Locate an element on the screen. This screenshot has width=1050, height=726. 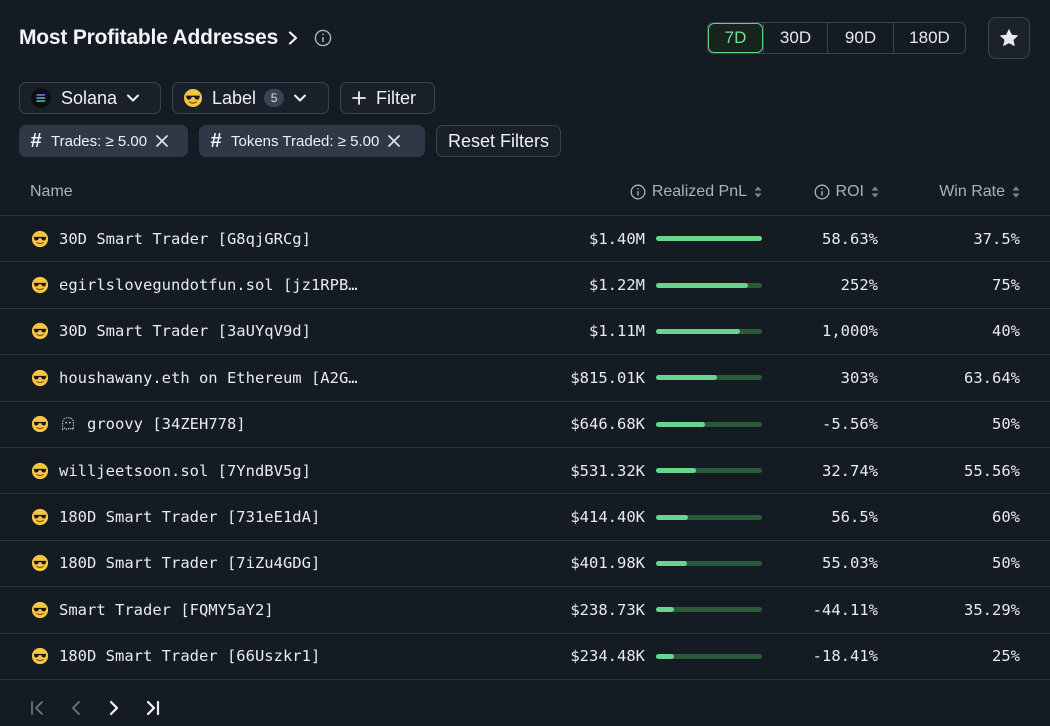
address-name-cell: 30D Smart Trader [G8qjGRCg] is located at coordinates (211, 238).